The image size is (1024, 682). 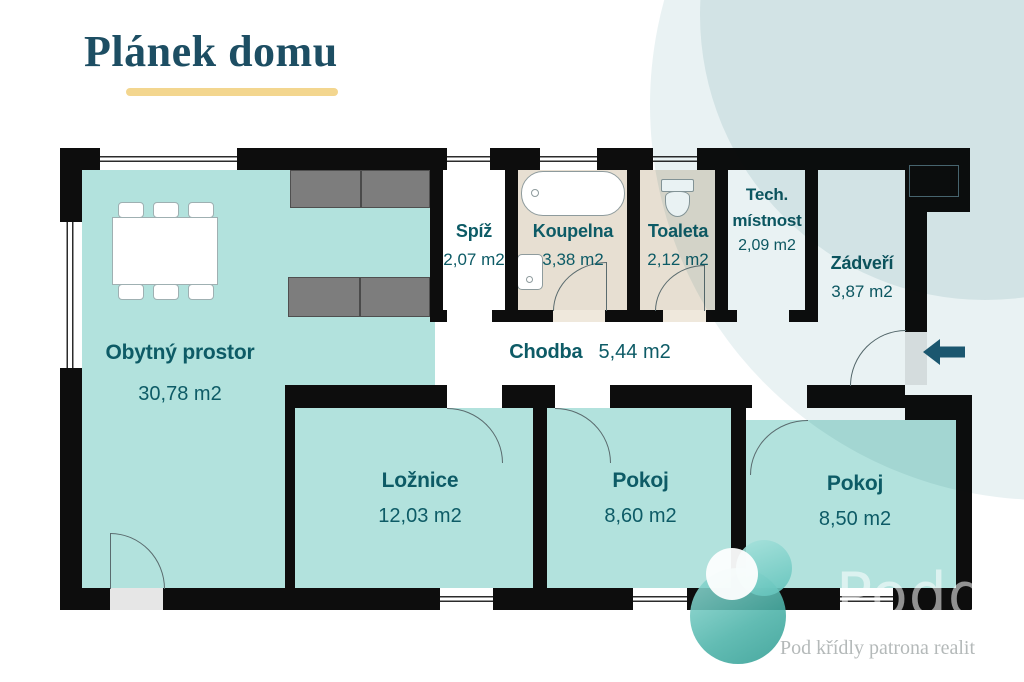 I want to click on bathroom-sink, so click(x=530, y=272).